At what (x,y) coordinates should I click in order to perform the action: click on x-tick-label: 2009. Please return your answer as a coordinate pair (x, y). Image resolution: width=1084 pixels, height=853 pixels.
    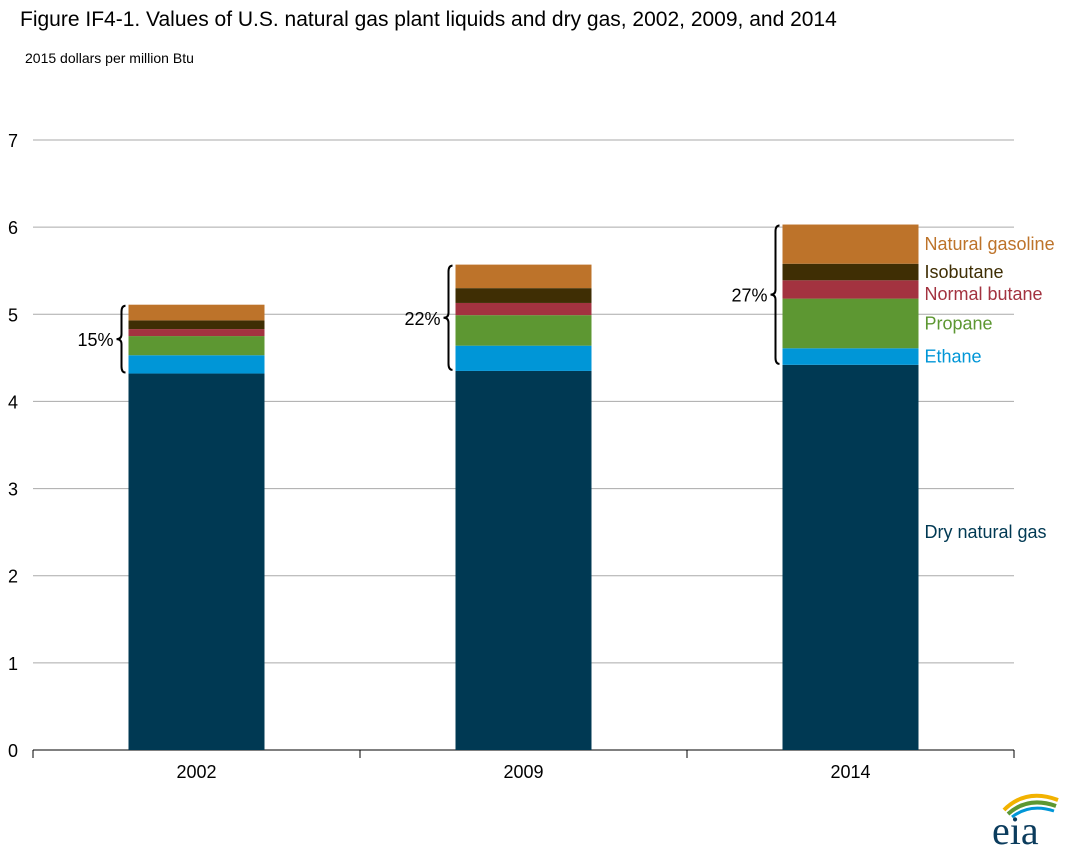
    Looking at the image, I should click on (523, 772).